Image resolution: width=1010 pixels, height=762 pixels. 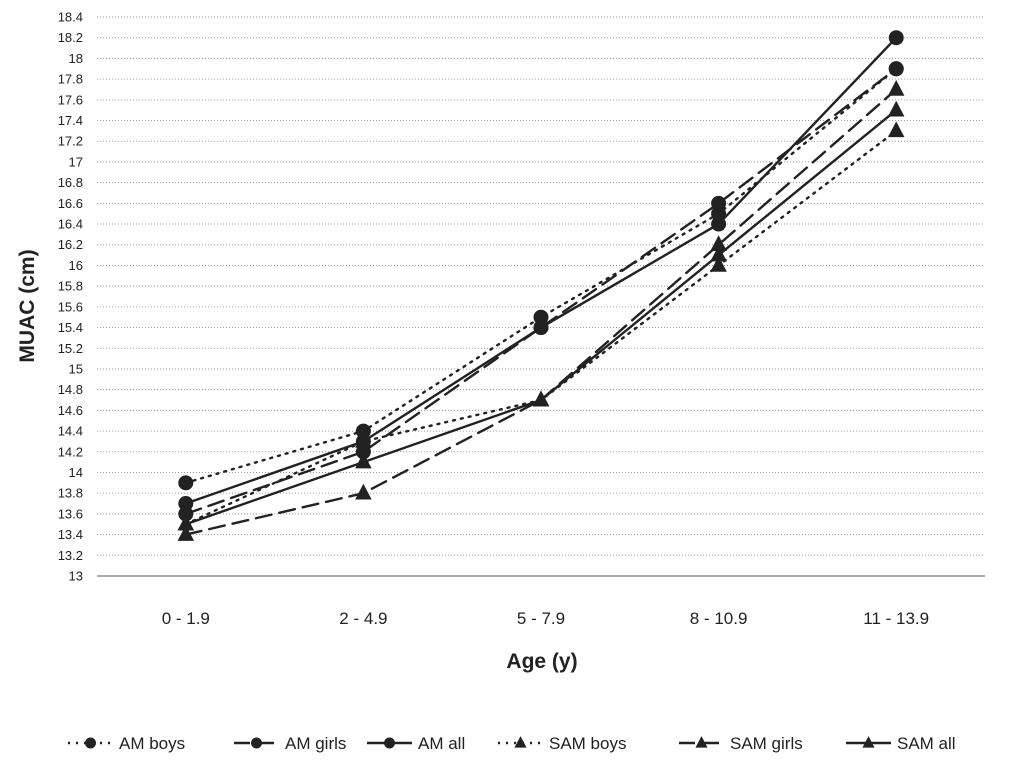 What do you see at coordinates (76, 472) in the screenshot?
I see `y-tick-label: 14` at bounding box center [76, 472].